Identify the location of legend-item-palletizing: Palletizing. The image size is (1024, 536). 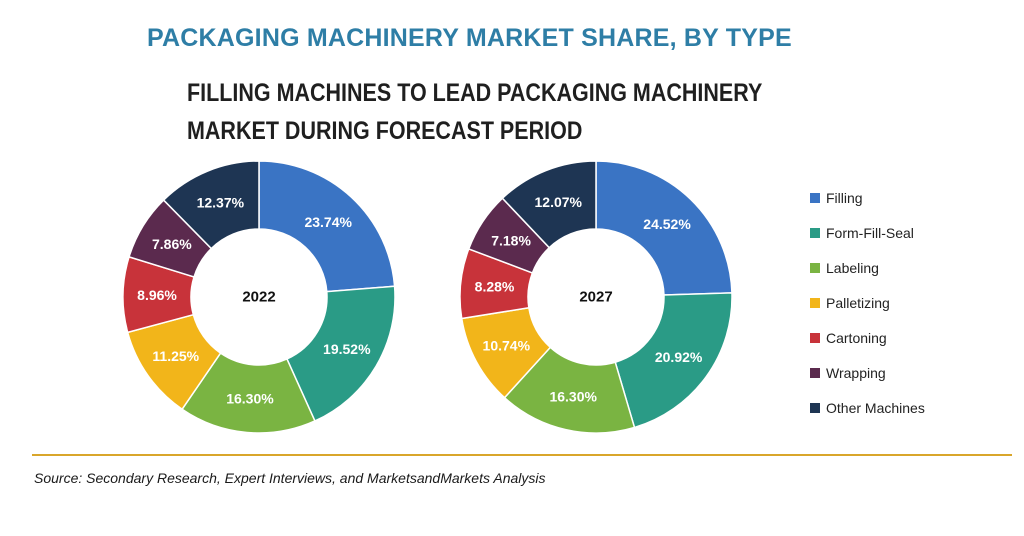
(867, 302).